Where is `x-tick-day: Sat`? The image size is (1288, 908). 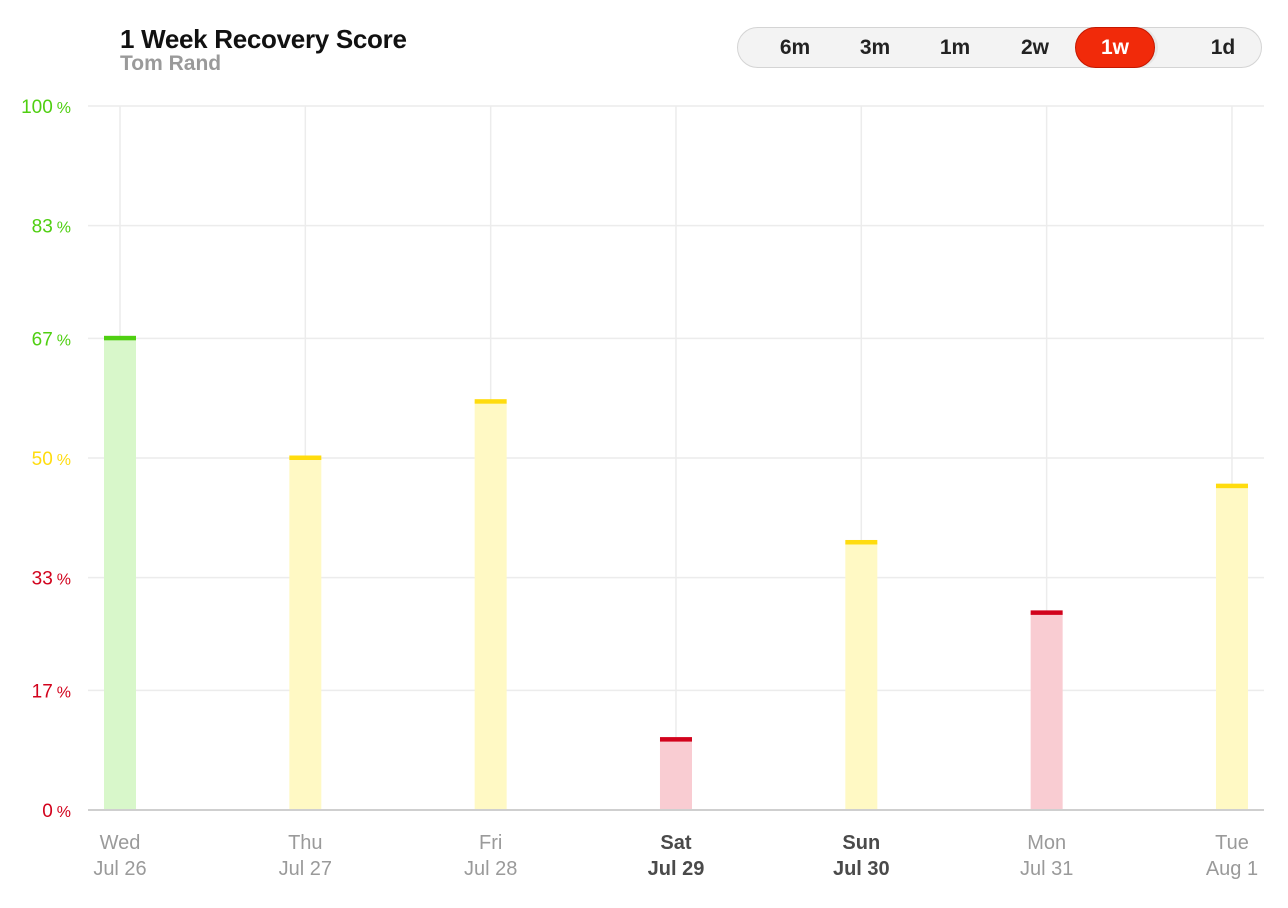 x-tick-day: Sat is located at coordinates (675, 843).